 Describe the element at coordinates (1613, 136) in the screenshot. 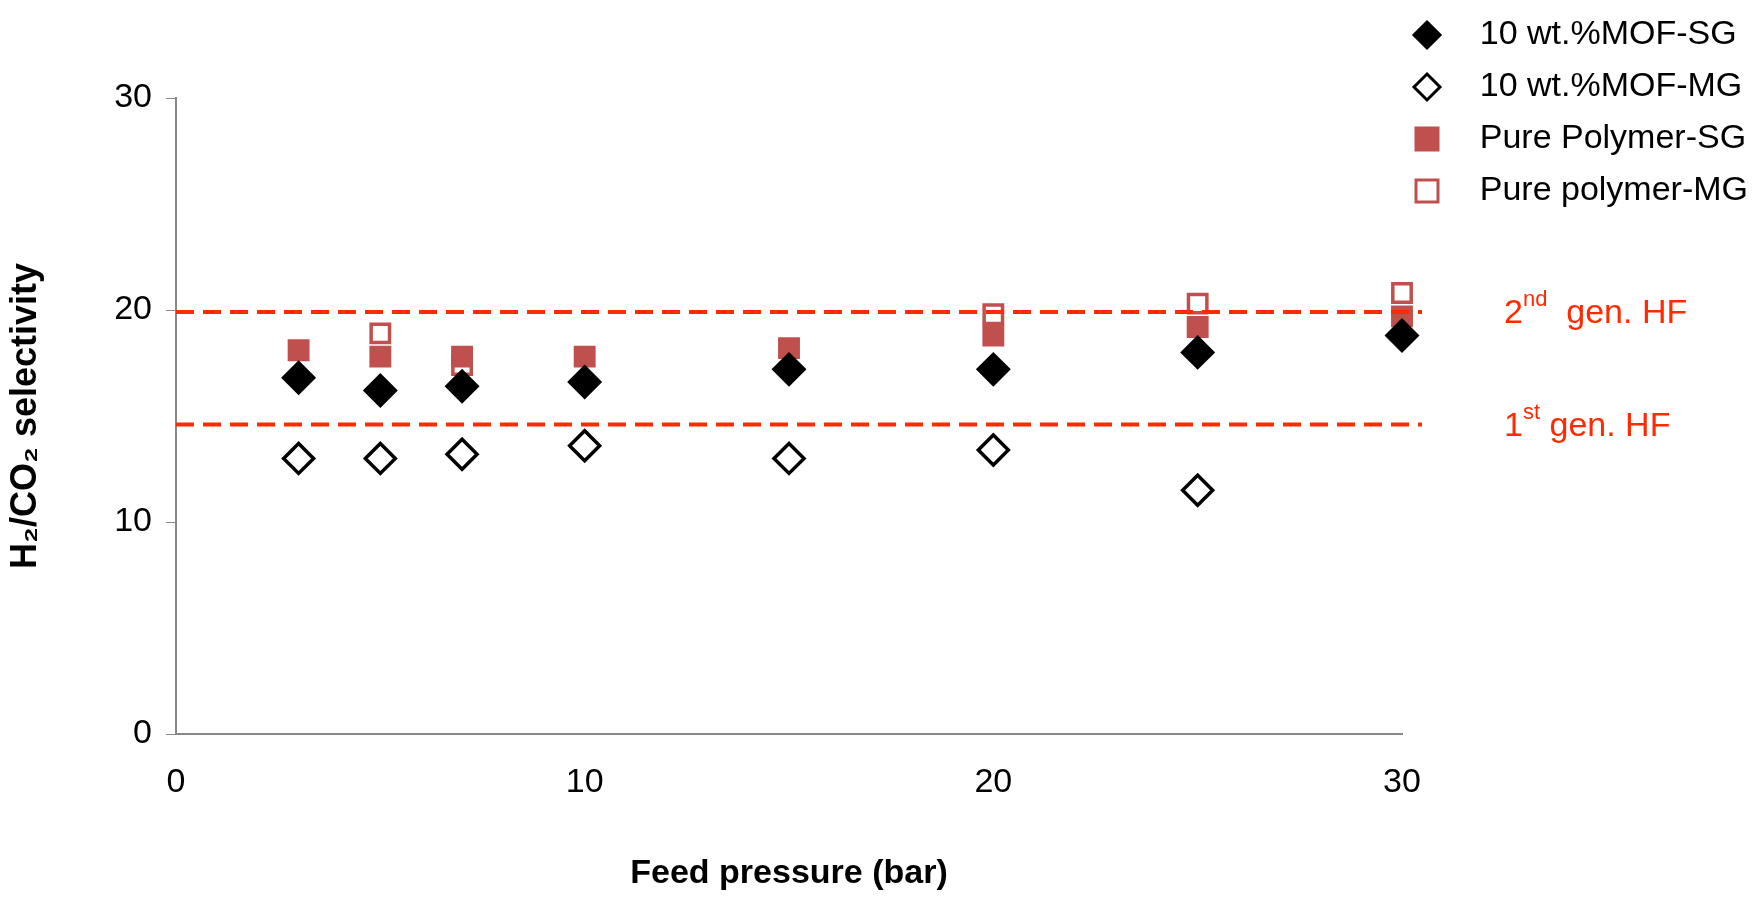

I see `legend-label: Pure Polymer-SG` at that location.